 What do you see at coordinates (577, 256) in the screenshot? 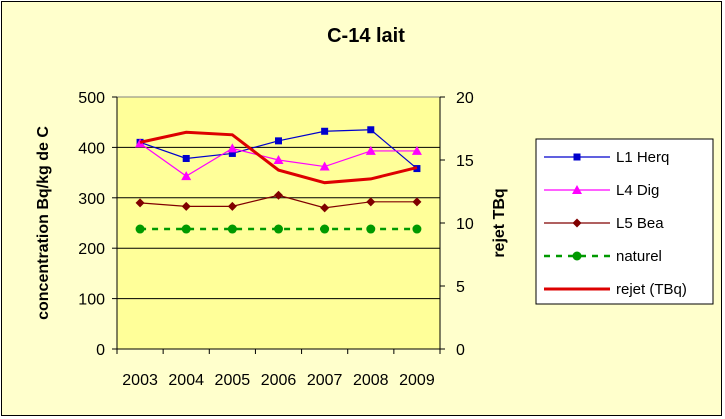
I see `legend-marker-naturel` at bounding box center [577, 256].